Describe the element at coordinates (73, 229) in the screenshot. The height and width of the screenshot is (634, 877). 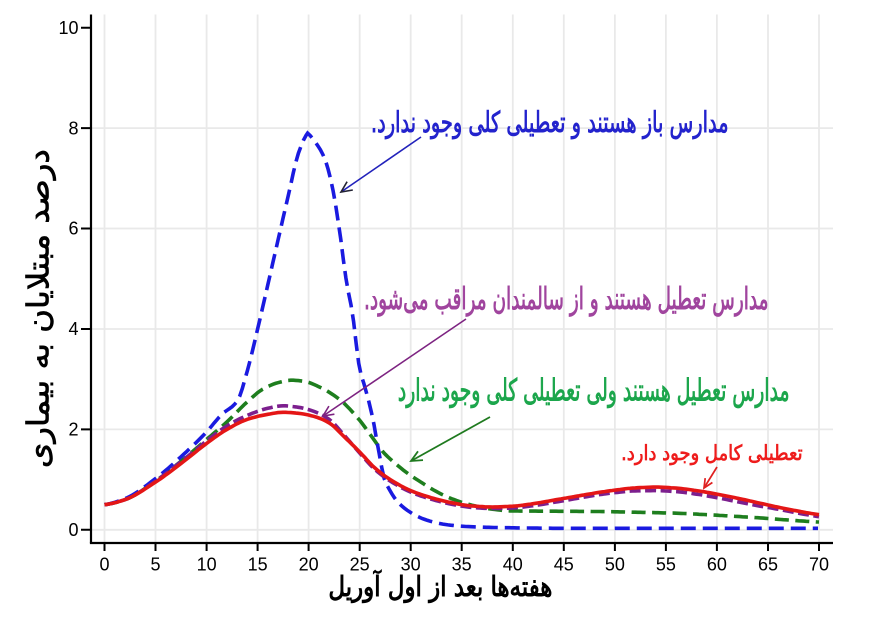
I see `svg-text: 6` at that location.